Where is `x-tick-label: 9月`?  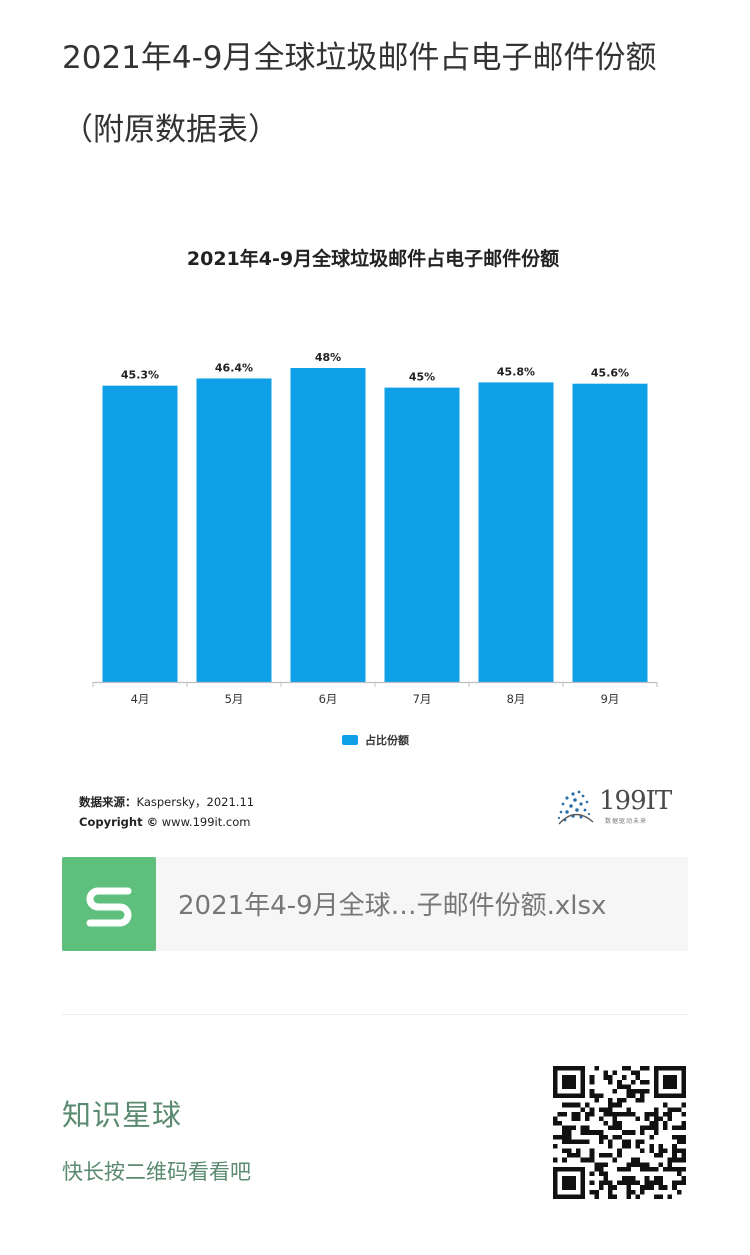 x-tick-label: 9月 is located at coordinates (610, 699).